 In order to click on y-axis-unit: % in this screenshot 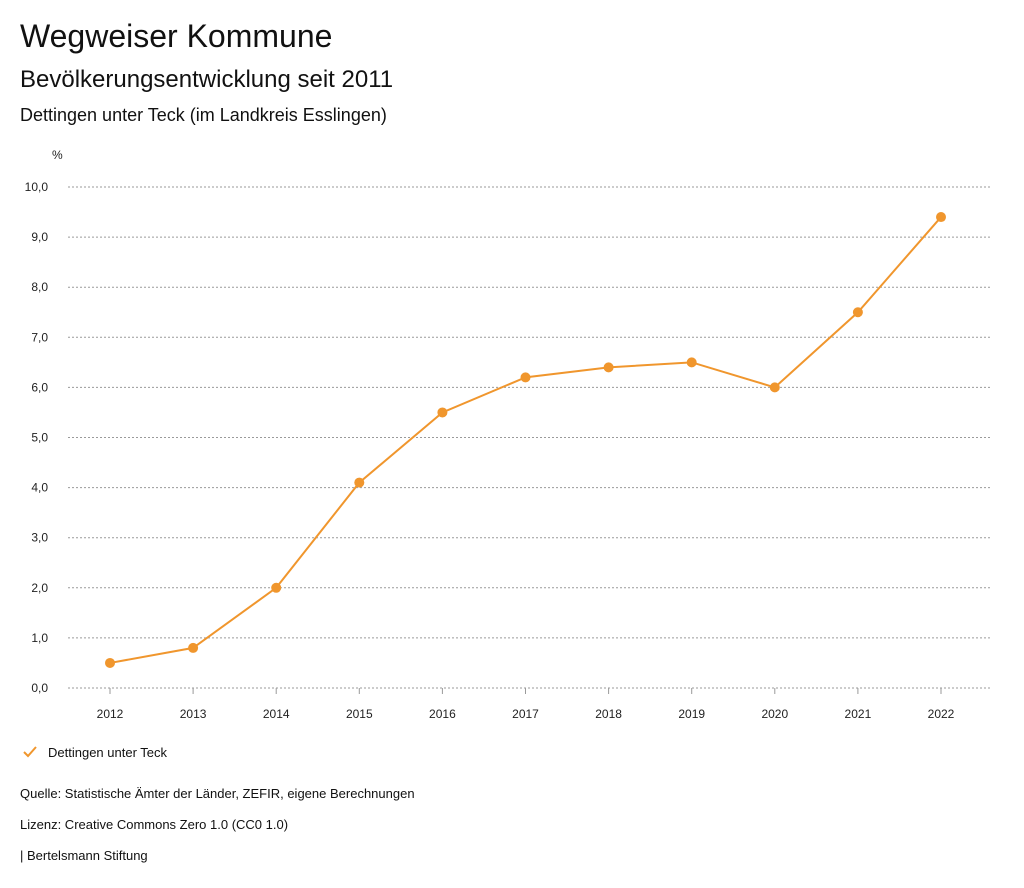, I will do `click(57, 155)`.